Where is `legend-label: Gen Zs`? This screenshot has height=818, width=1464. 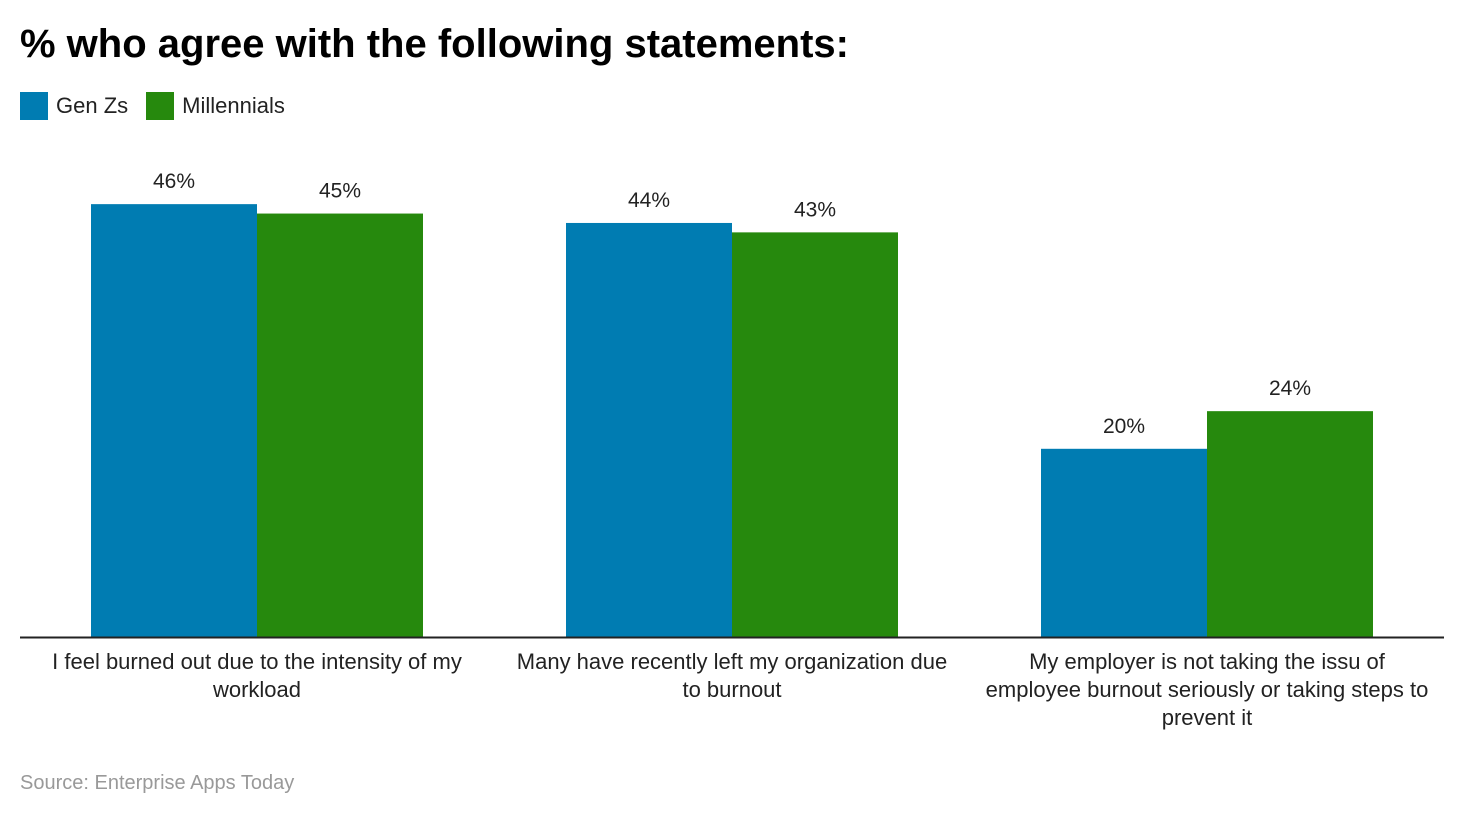
legend-label: Gen Zs is located at coordinates (92, 105).